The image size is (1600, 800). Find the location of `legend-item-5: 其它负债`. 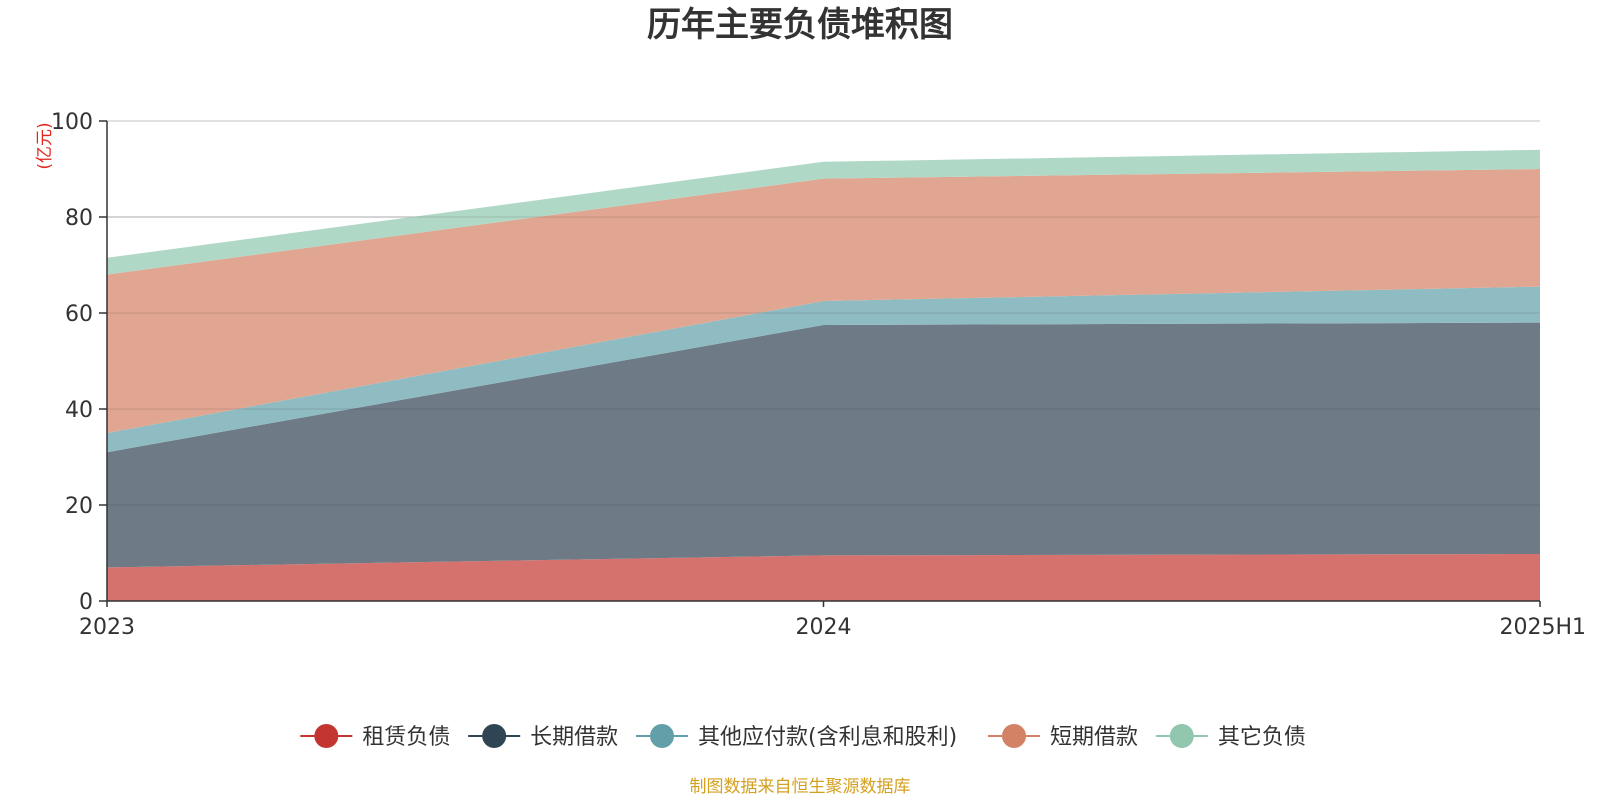

legend-item-5: 其它负债 is located at coordinates (1230, 737).